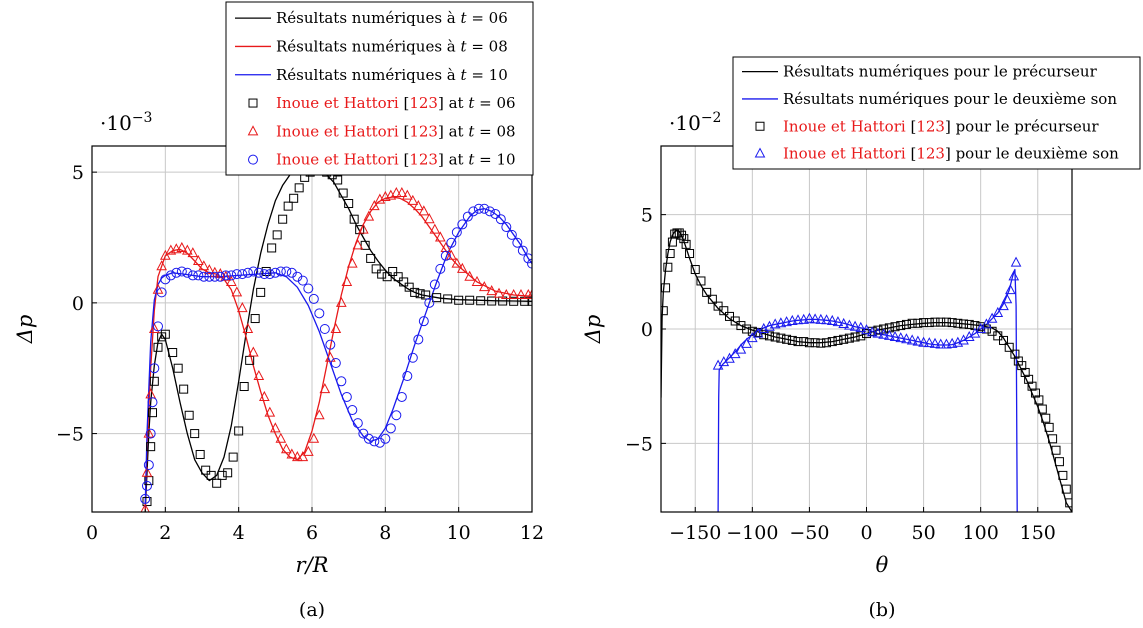 The height and width of the screenshot is (628, 1143). I want to click on legend-label: Résultats numériques pour le précurseur, so click(940, 72).